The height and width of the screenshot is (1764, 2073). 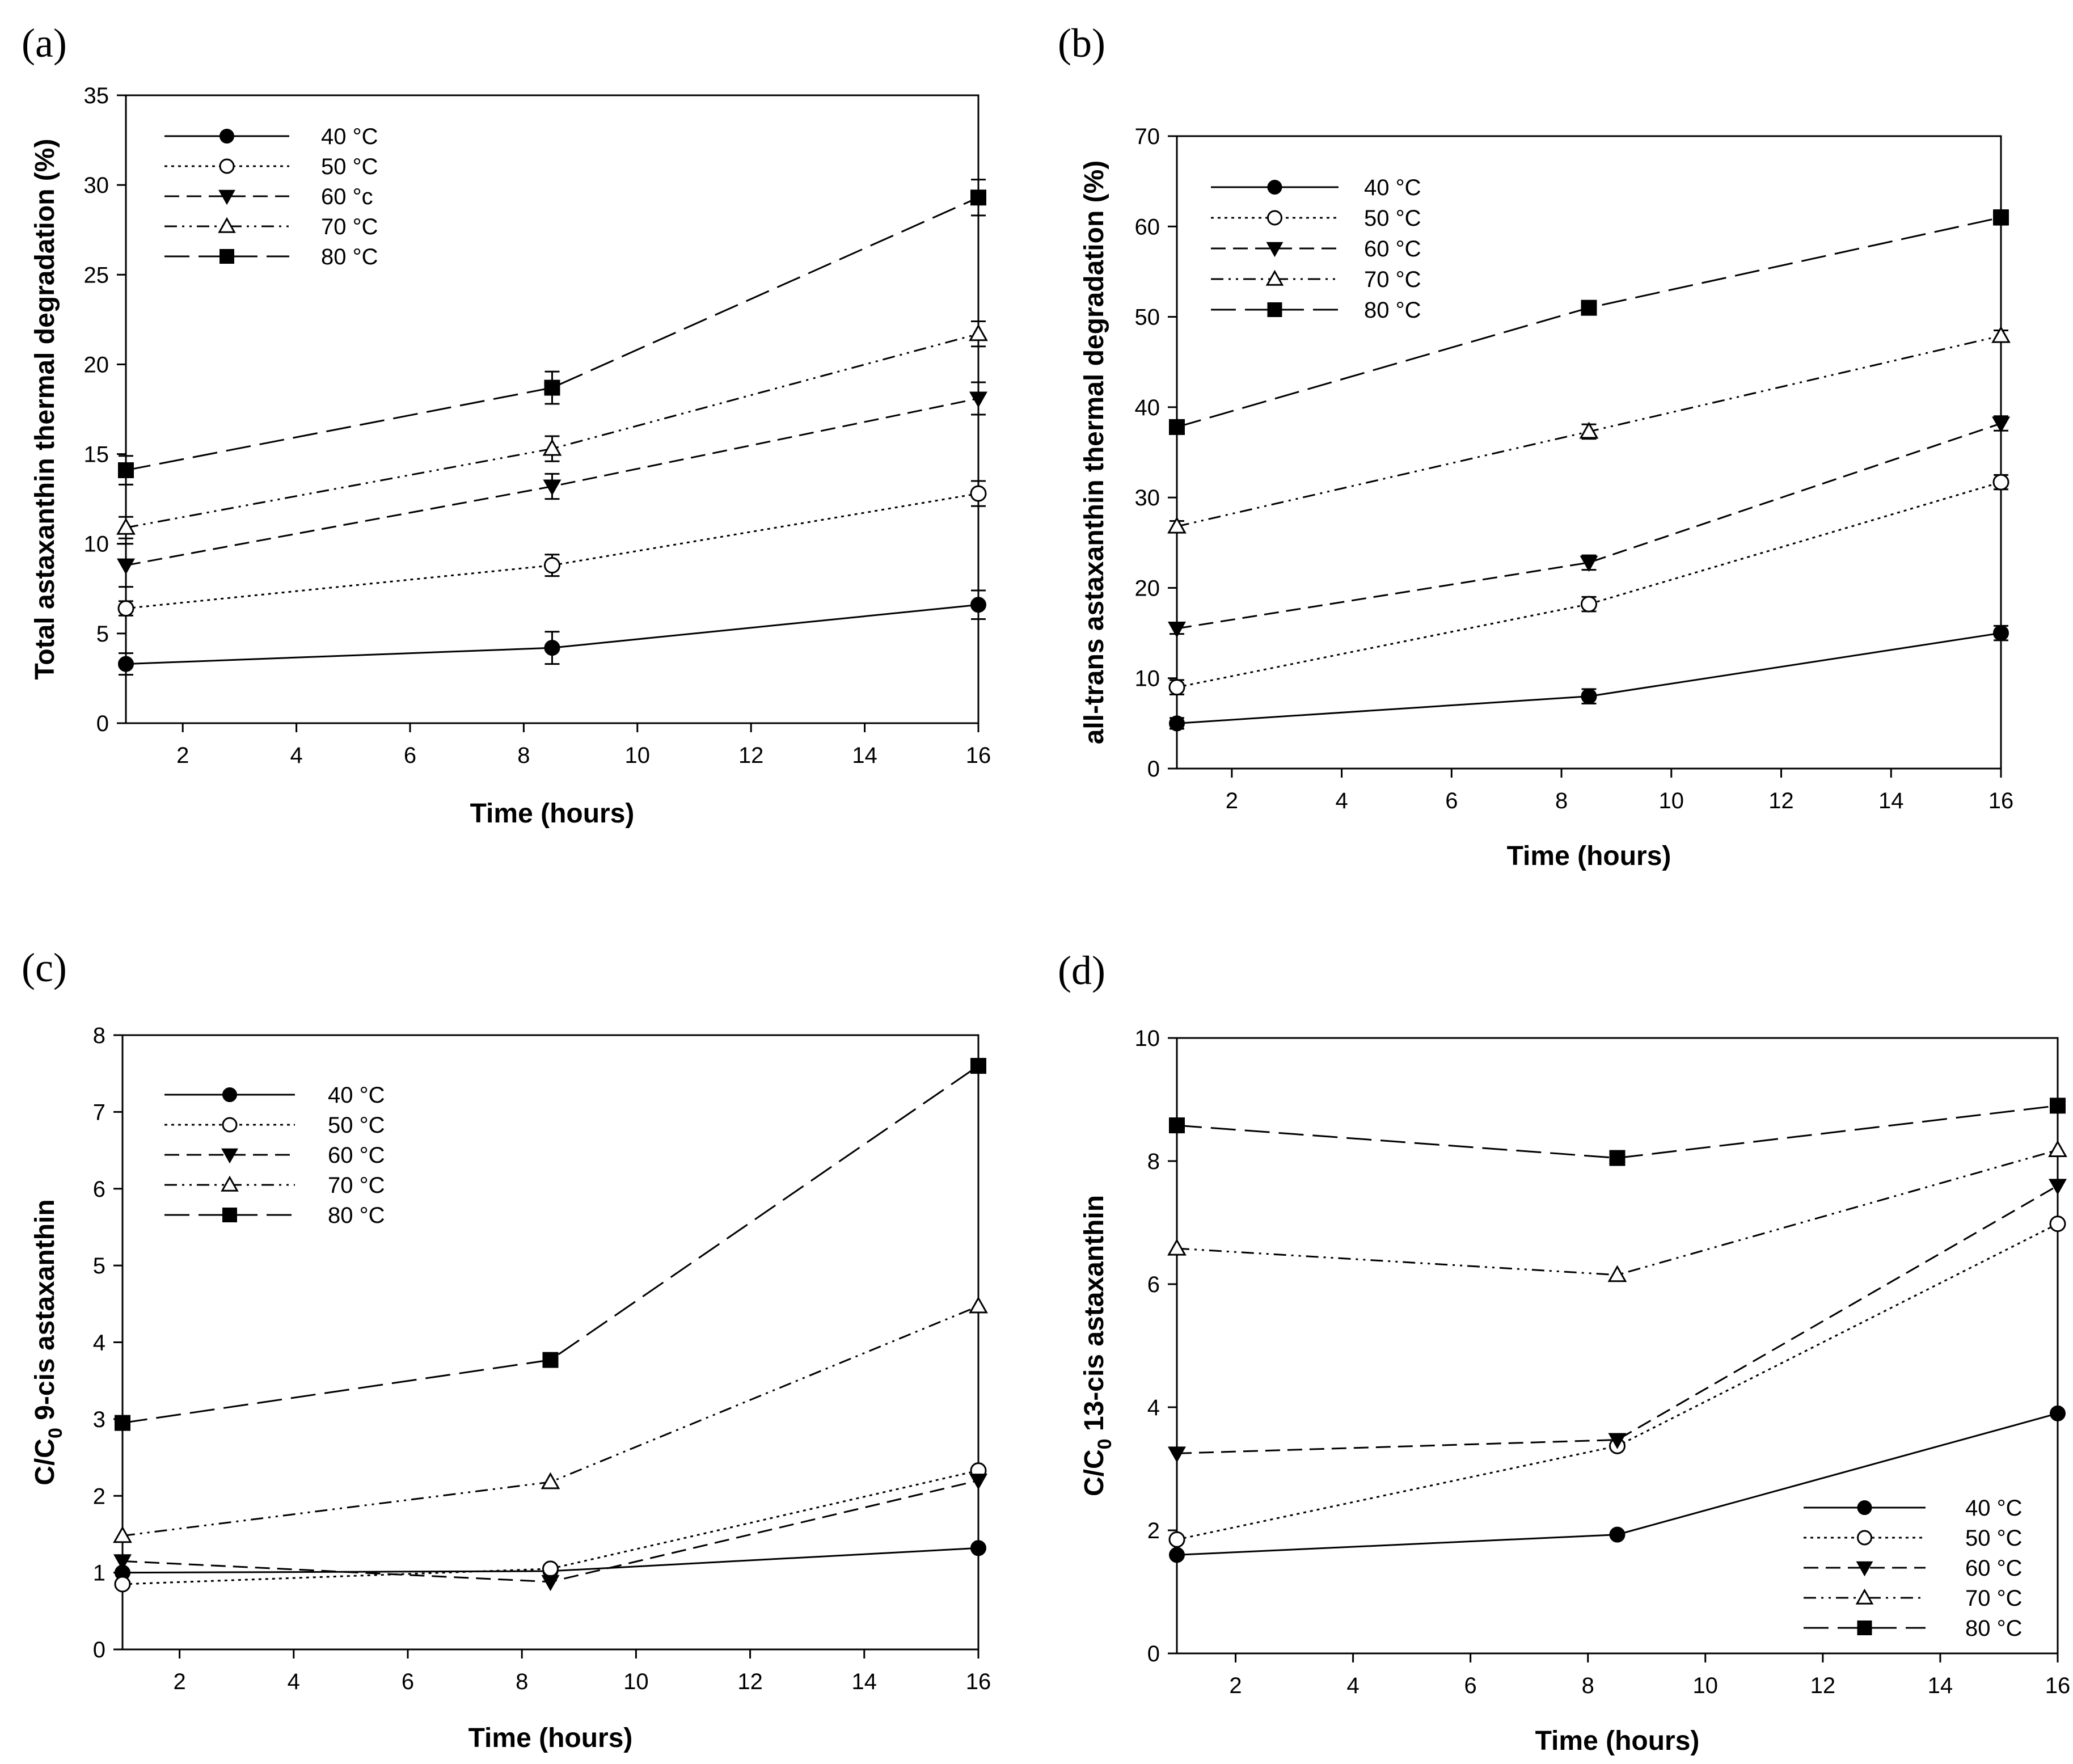 I want to click on series-50c, so click(x=552, y=548).